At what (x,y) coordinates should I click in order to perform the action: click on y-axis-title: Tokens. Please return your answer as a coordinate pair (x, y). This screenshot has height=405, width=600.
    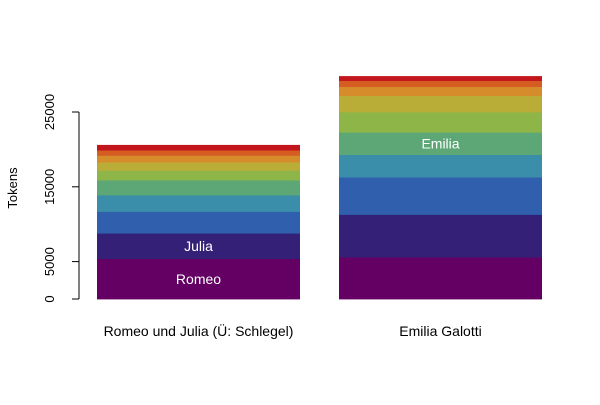
    Looking at the image, I should click on (12, 188).